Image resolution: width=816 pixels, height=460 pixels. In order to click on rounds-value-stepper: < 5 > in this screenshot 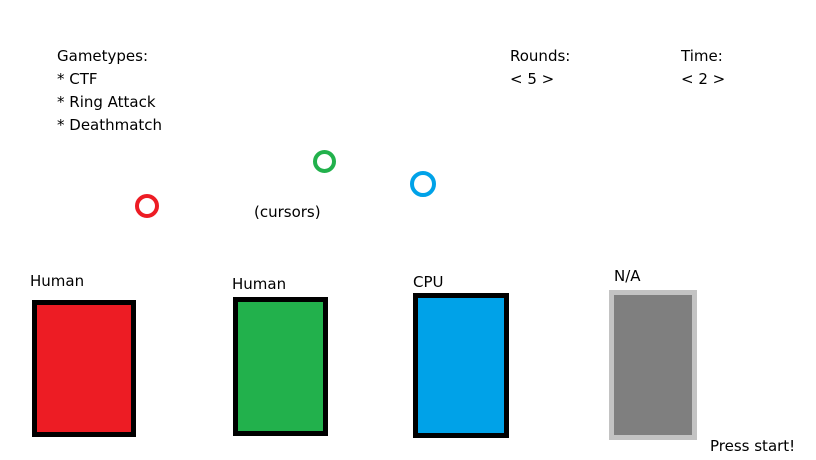, I will do `click(532, 79)`.